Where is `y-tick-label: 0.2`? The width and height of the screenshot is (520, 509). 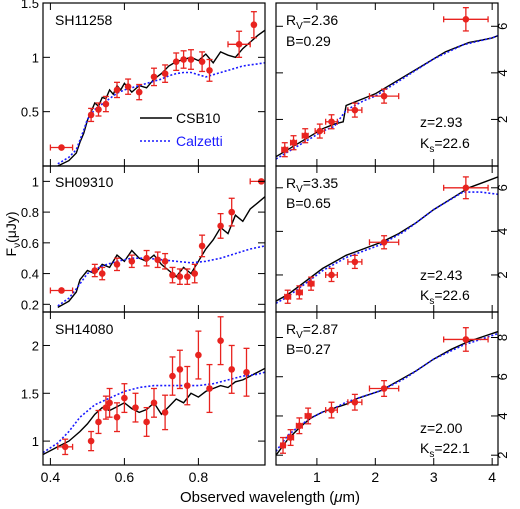 y-tick-label: 0.2 is located at coordinates (30, 304).